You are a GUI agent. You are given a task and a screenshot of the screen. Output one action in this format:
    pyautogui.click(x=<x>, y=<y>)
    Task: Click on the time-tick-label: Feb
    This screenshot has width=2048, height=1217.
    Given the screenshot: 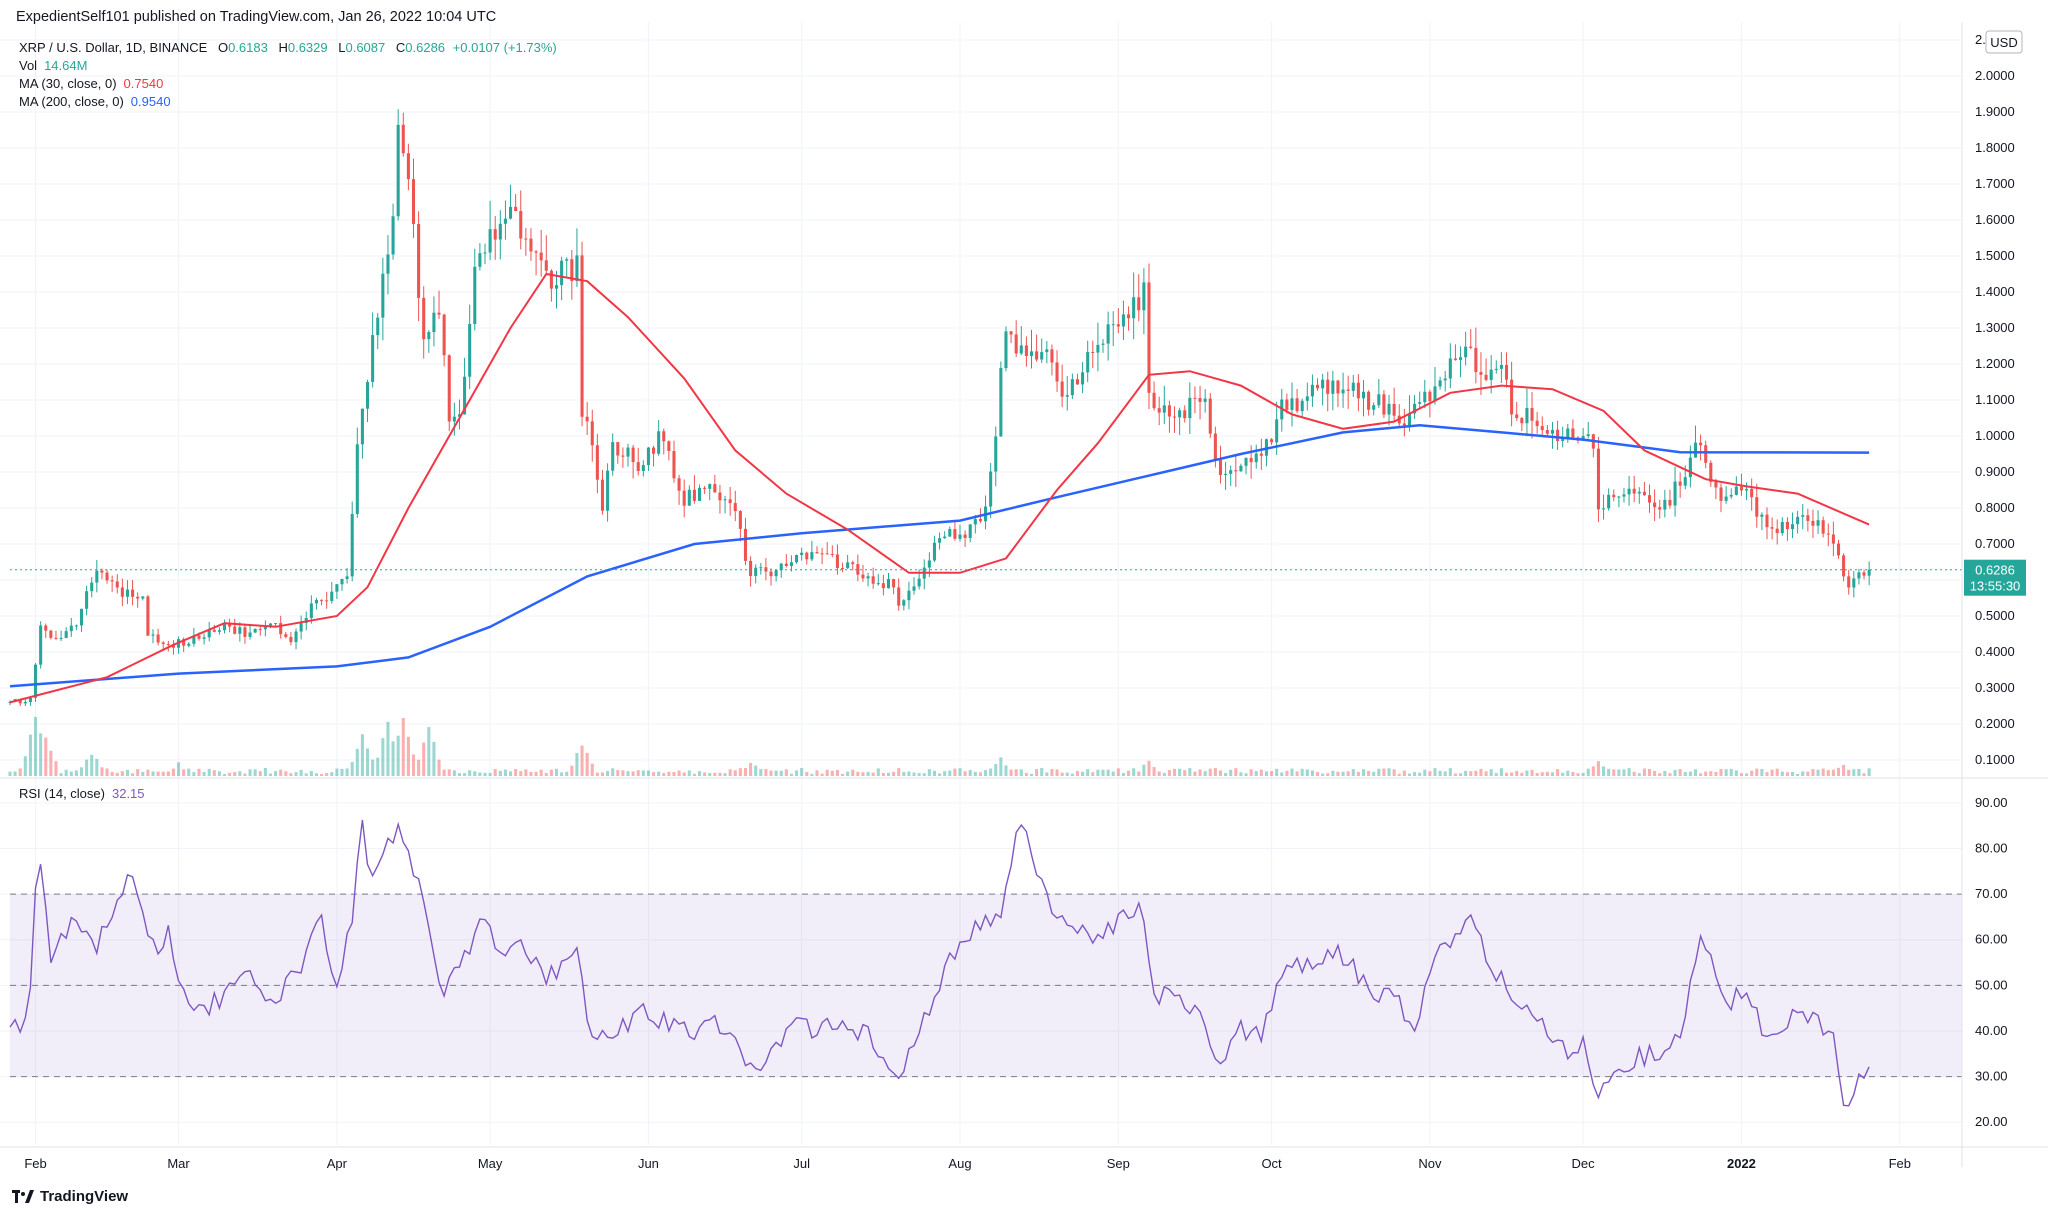 What is the action you would take?
    pyautogui.click(x=35, y=1163)
    